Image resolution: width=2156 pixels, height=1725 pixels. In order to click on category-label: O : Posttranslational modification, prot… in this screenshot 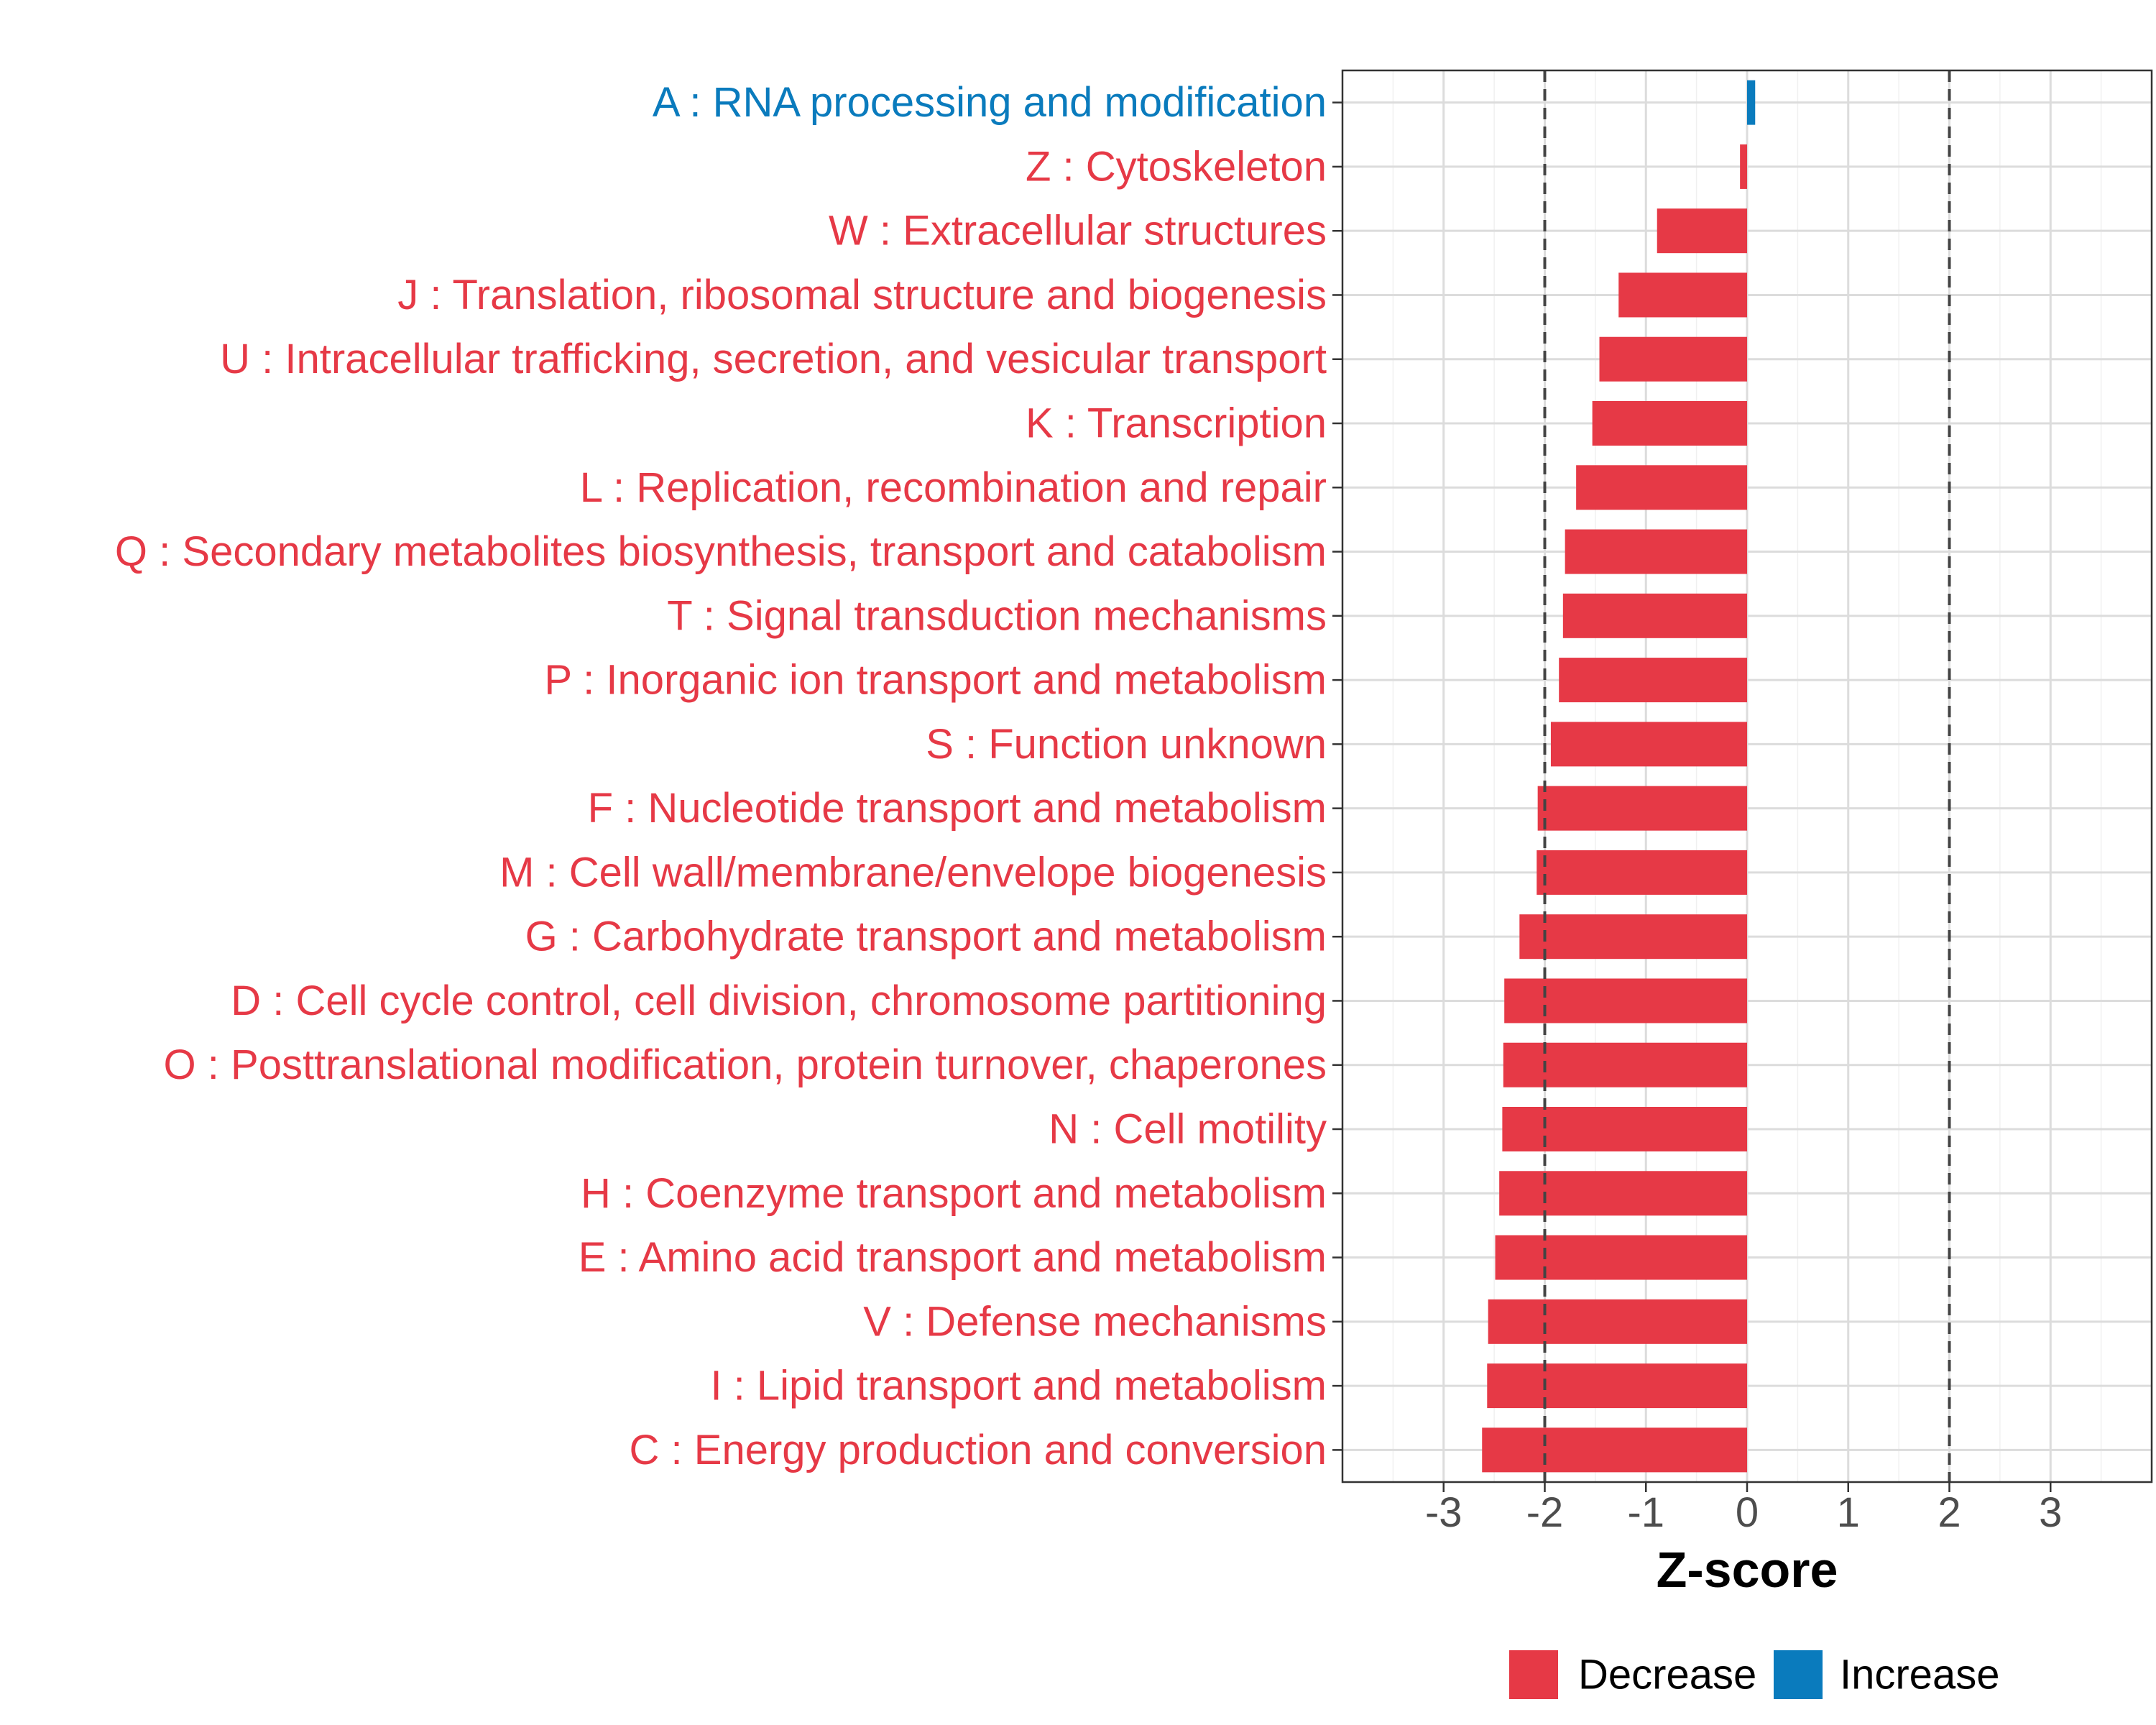, I will do `click(745, 1064)`.